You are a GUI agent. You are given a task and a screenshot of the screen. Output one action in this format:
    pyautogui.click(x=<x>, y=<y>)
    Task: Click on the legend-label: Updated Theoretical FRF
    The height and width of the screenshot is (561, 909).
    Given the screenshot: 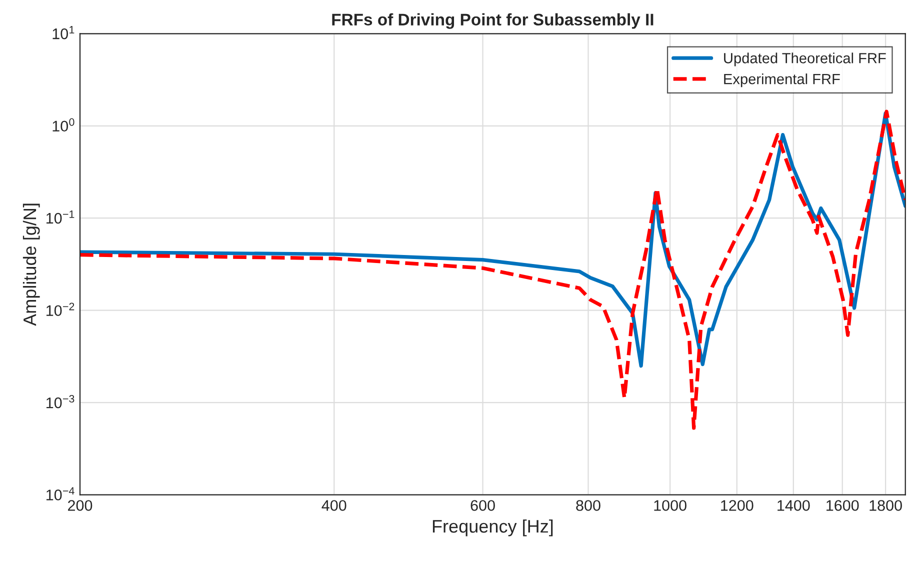 What is the action you would take?
    pyautogui.click(x=805, y=59)
    